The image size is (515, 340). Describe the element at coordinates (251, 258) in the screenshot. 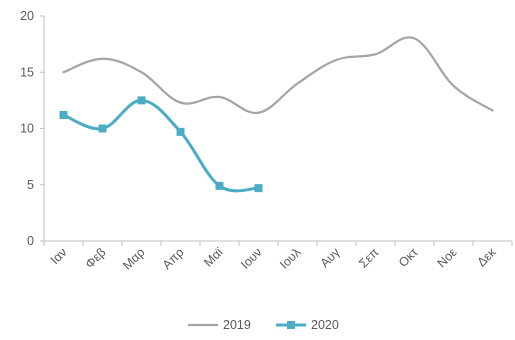

I see `x-tick-label: Ιουν` at that location.